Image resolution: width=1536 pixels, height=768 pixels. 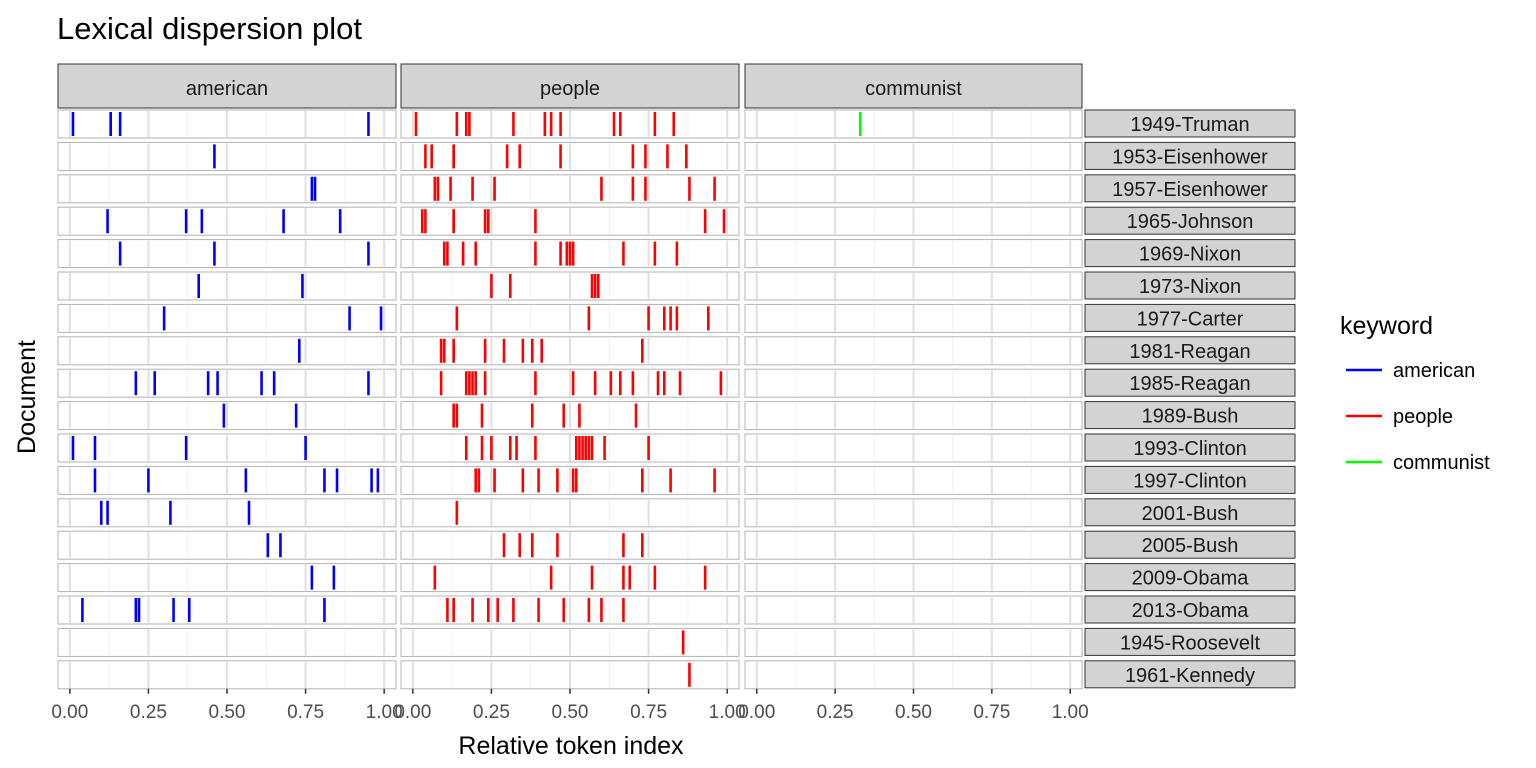 I want to click on row-strip: 1965-Johnson, so click(x=1190, y=220).